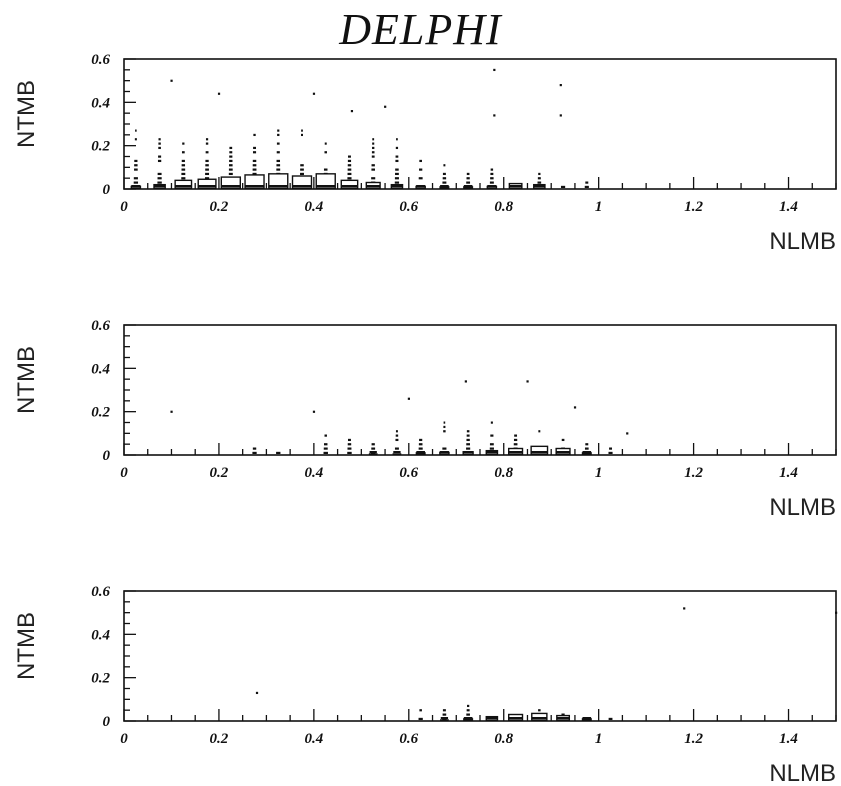 Image resolution: width=841 pixels, height=786 pixels. Describe the element at coordinates (802, 773) in the screenshot. I see `x-axis-label: NLMB` at that location.